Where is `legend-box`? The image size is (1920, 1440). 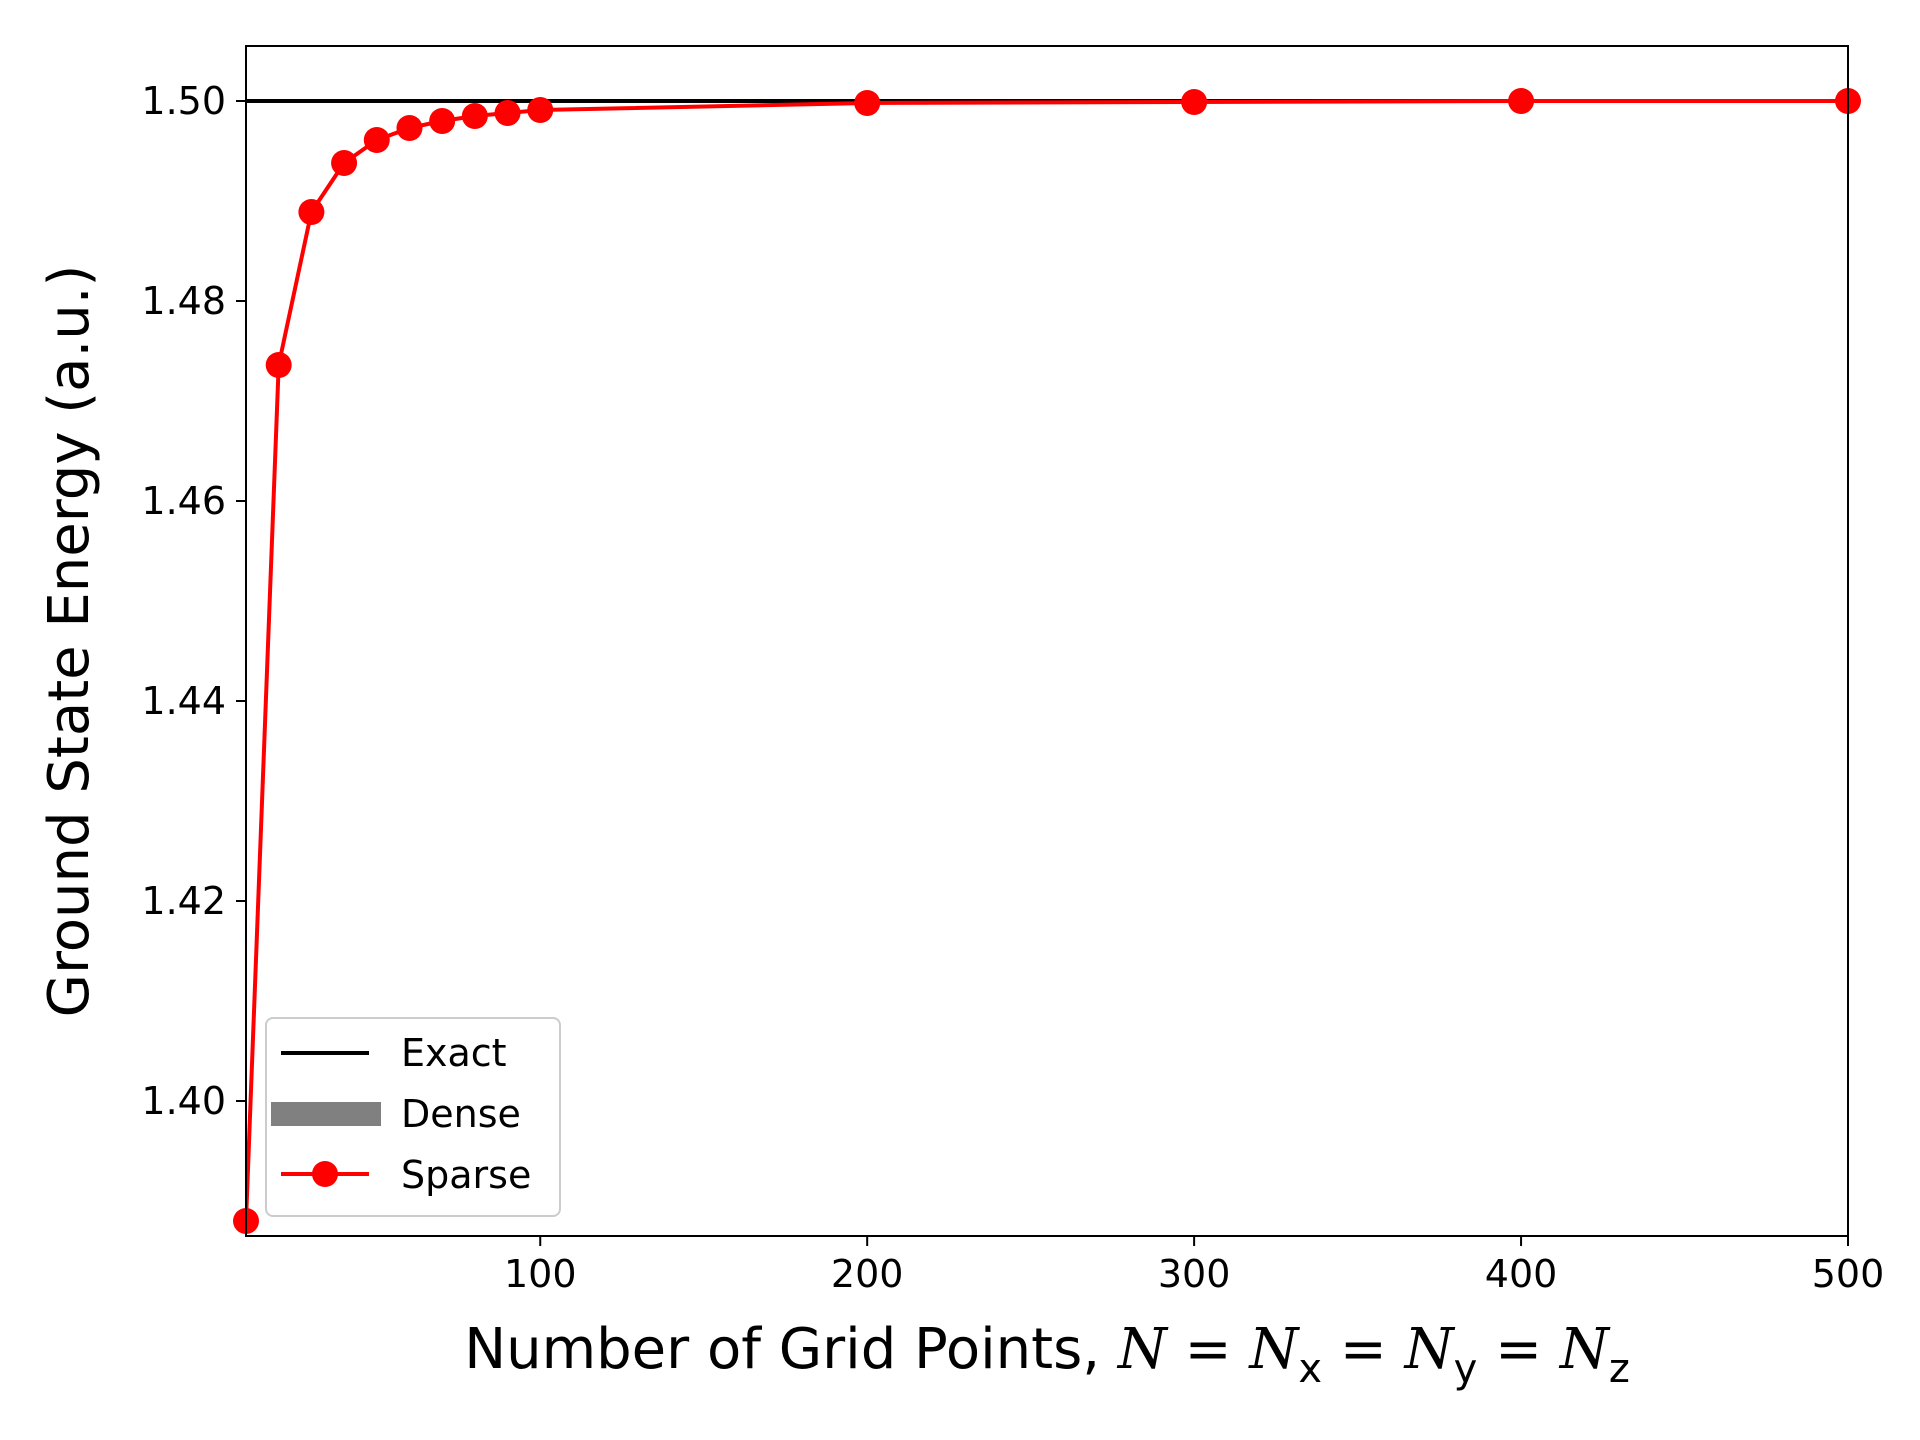
legend-box is located at coordinates (413, 1117).